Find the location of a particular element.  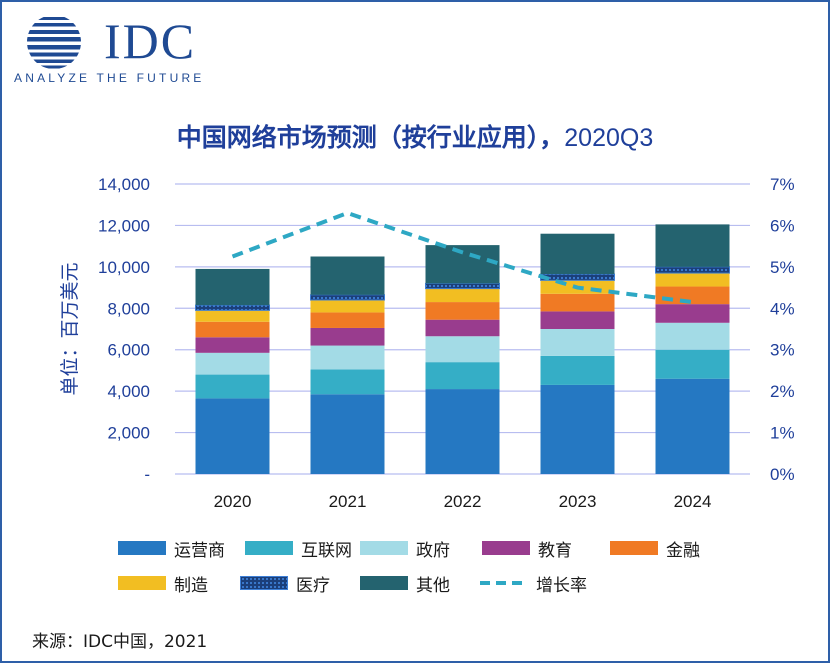

legend-item-金融: 金融 is located at coordinates (655, 549).